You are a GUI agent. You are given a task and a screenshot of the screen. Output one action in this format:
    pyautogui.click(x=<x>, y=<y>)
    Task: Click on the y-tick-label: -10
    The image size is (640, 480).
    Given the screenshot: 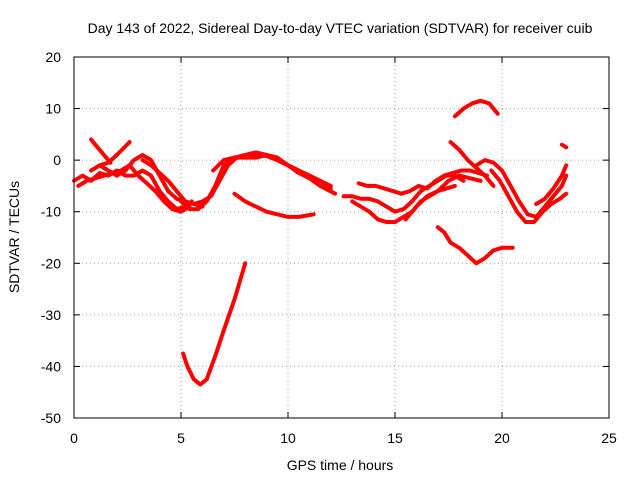 What is the action you would take?
    pyautogui.click(x=51, y=212)
    